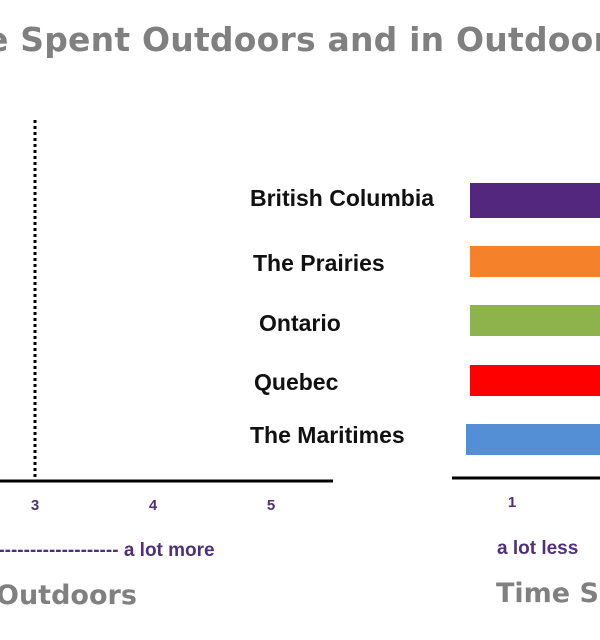  I want to click on chart-title: e Spent Outdoors and in Outdoor Pla, so click(300, 39).